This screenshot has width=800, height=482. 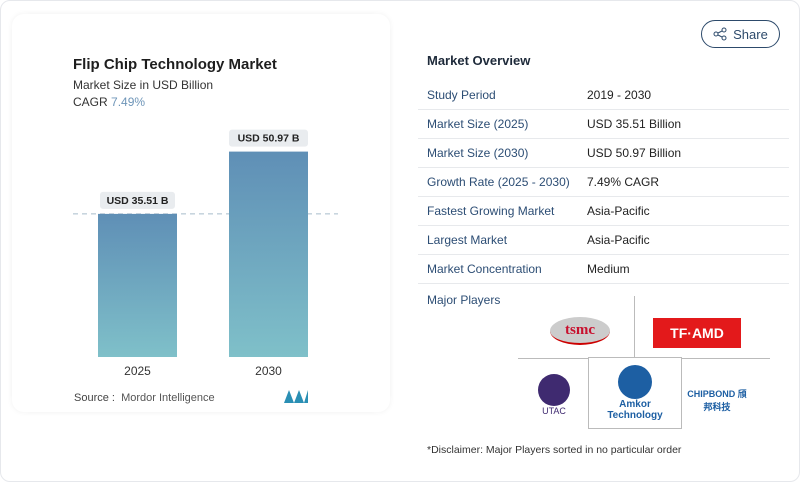 I want to click on overview-row: Largest Market Asia-Pacific, so click(x=603, y=240).